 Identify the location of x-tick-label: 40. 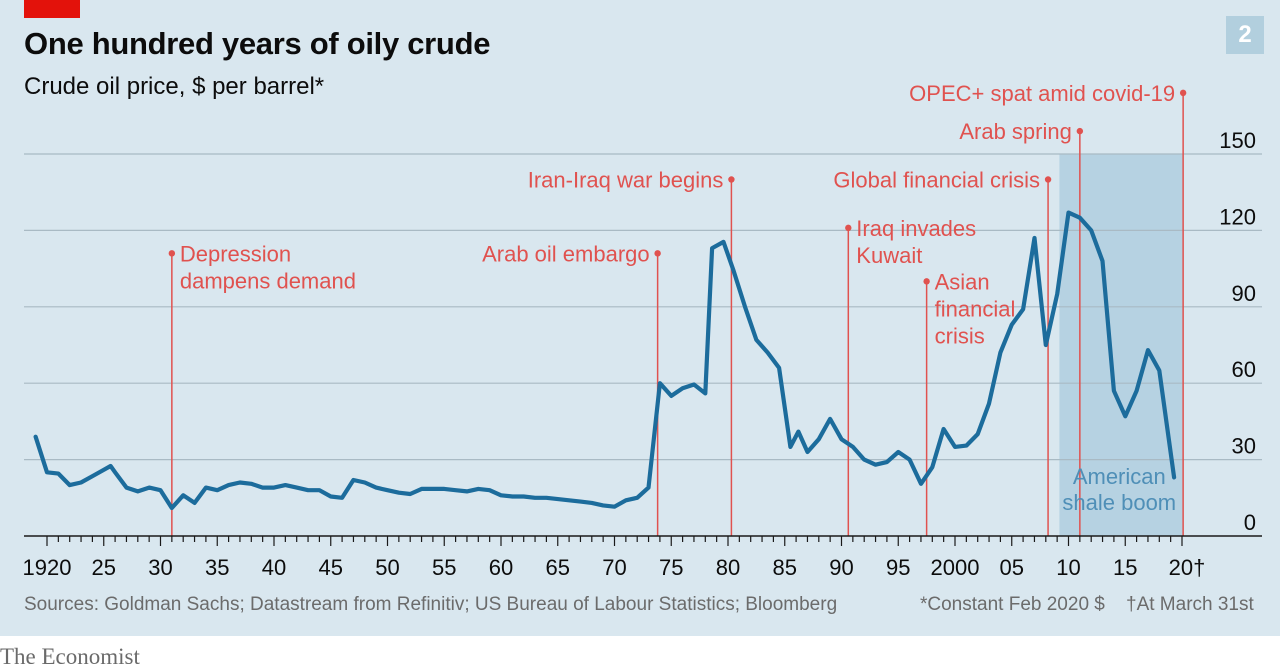
(274, 567).